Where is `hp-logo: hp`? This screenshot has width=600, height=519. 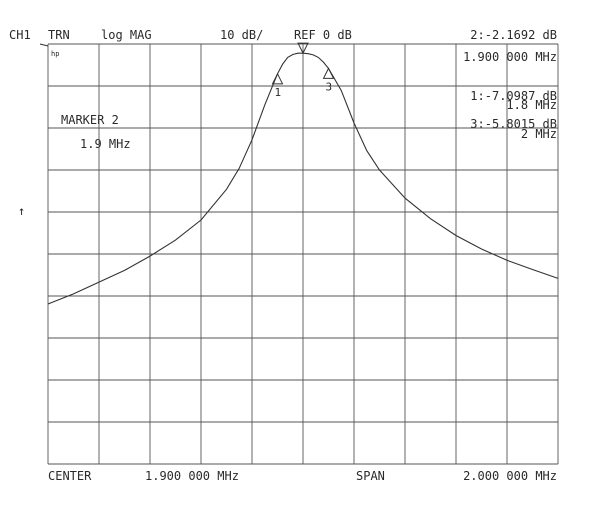
hp-logo: hp is located at coordinates (55, 54).